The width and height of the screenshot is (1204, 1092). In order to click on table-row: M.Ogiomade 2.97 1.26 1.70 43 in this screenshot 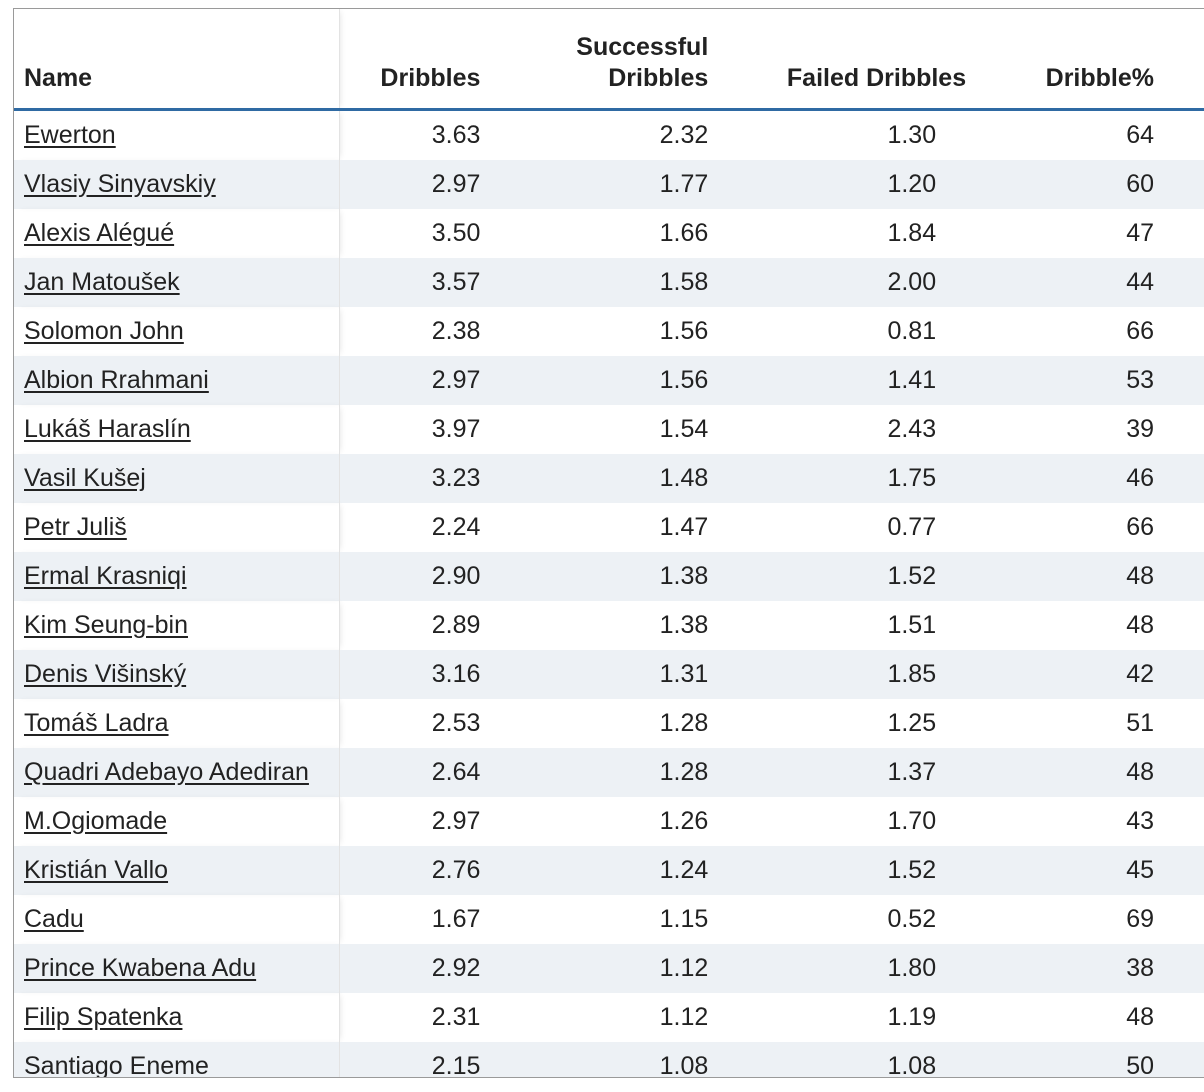, I will do `click(609, 821)`.